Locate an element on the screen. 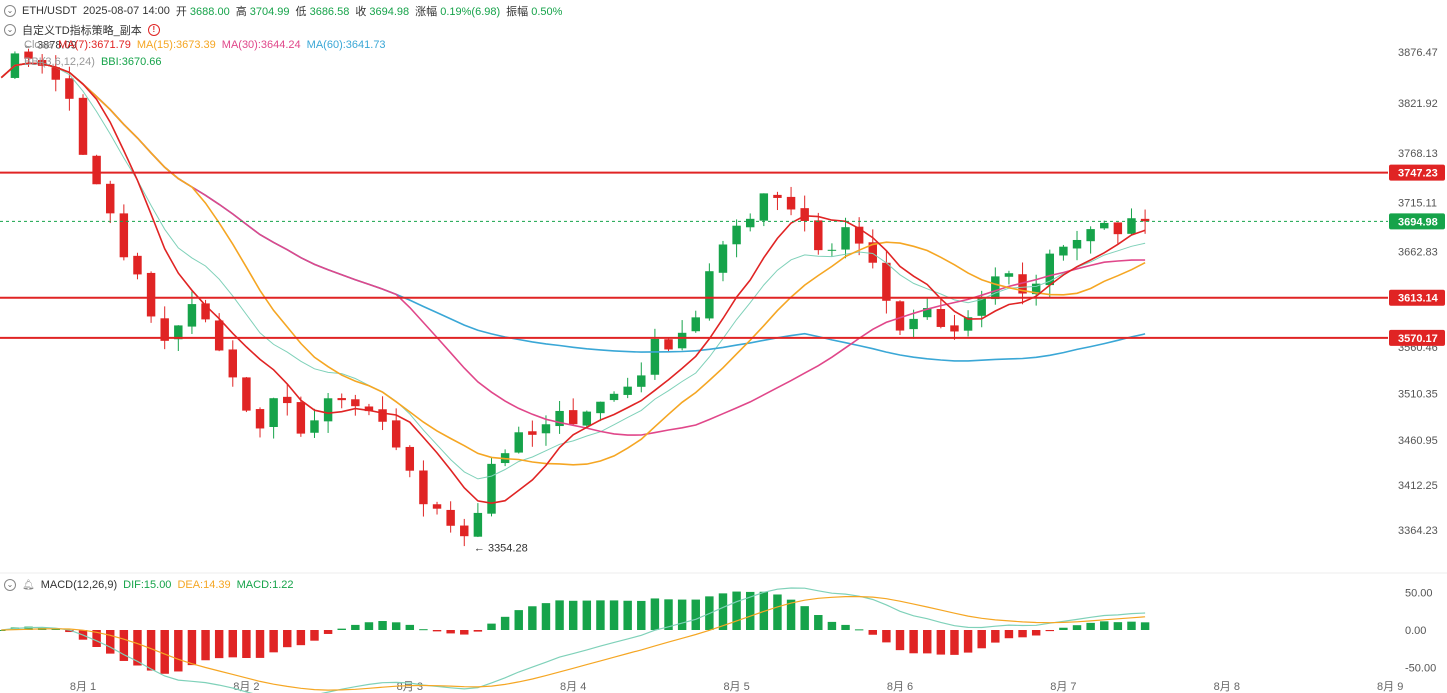 The image size is (1447, 693). warning-icon: ! is located at coordinates (153, 30).